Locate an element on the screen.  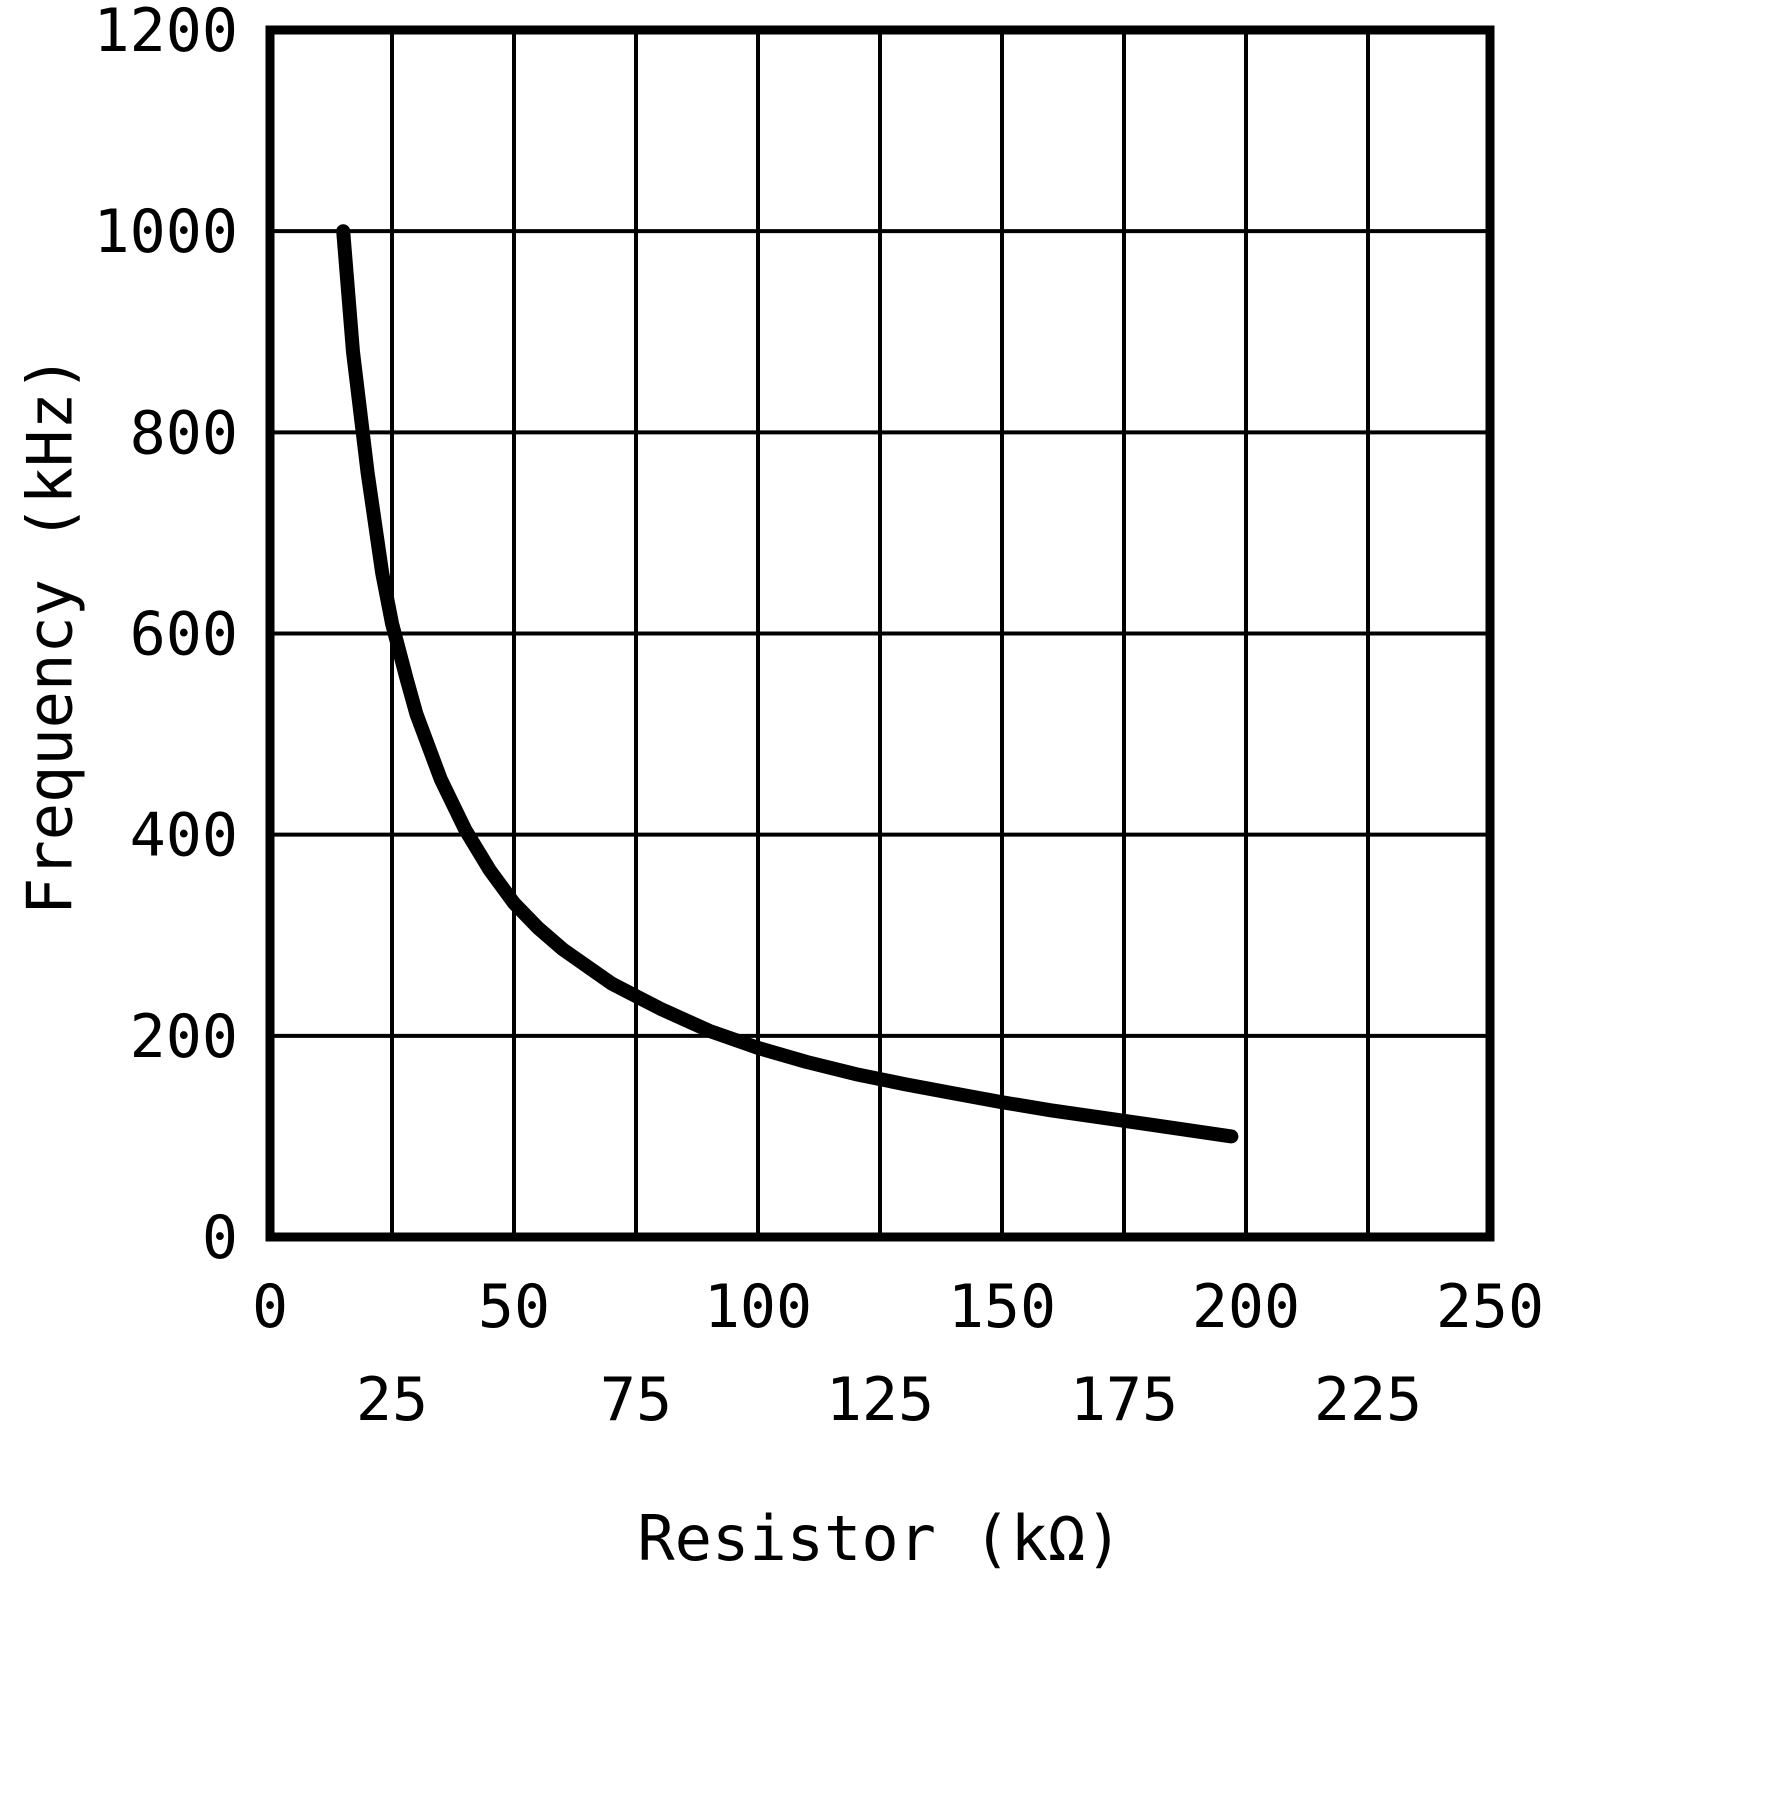
x-tick-label: 0 is located at coordinates (270, 1307).